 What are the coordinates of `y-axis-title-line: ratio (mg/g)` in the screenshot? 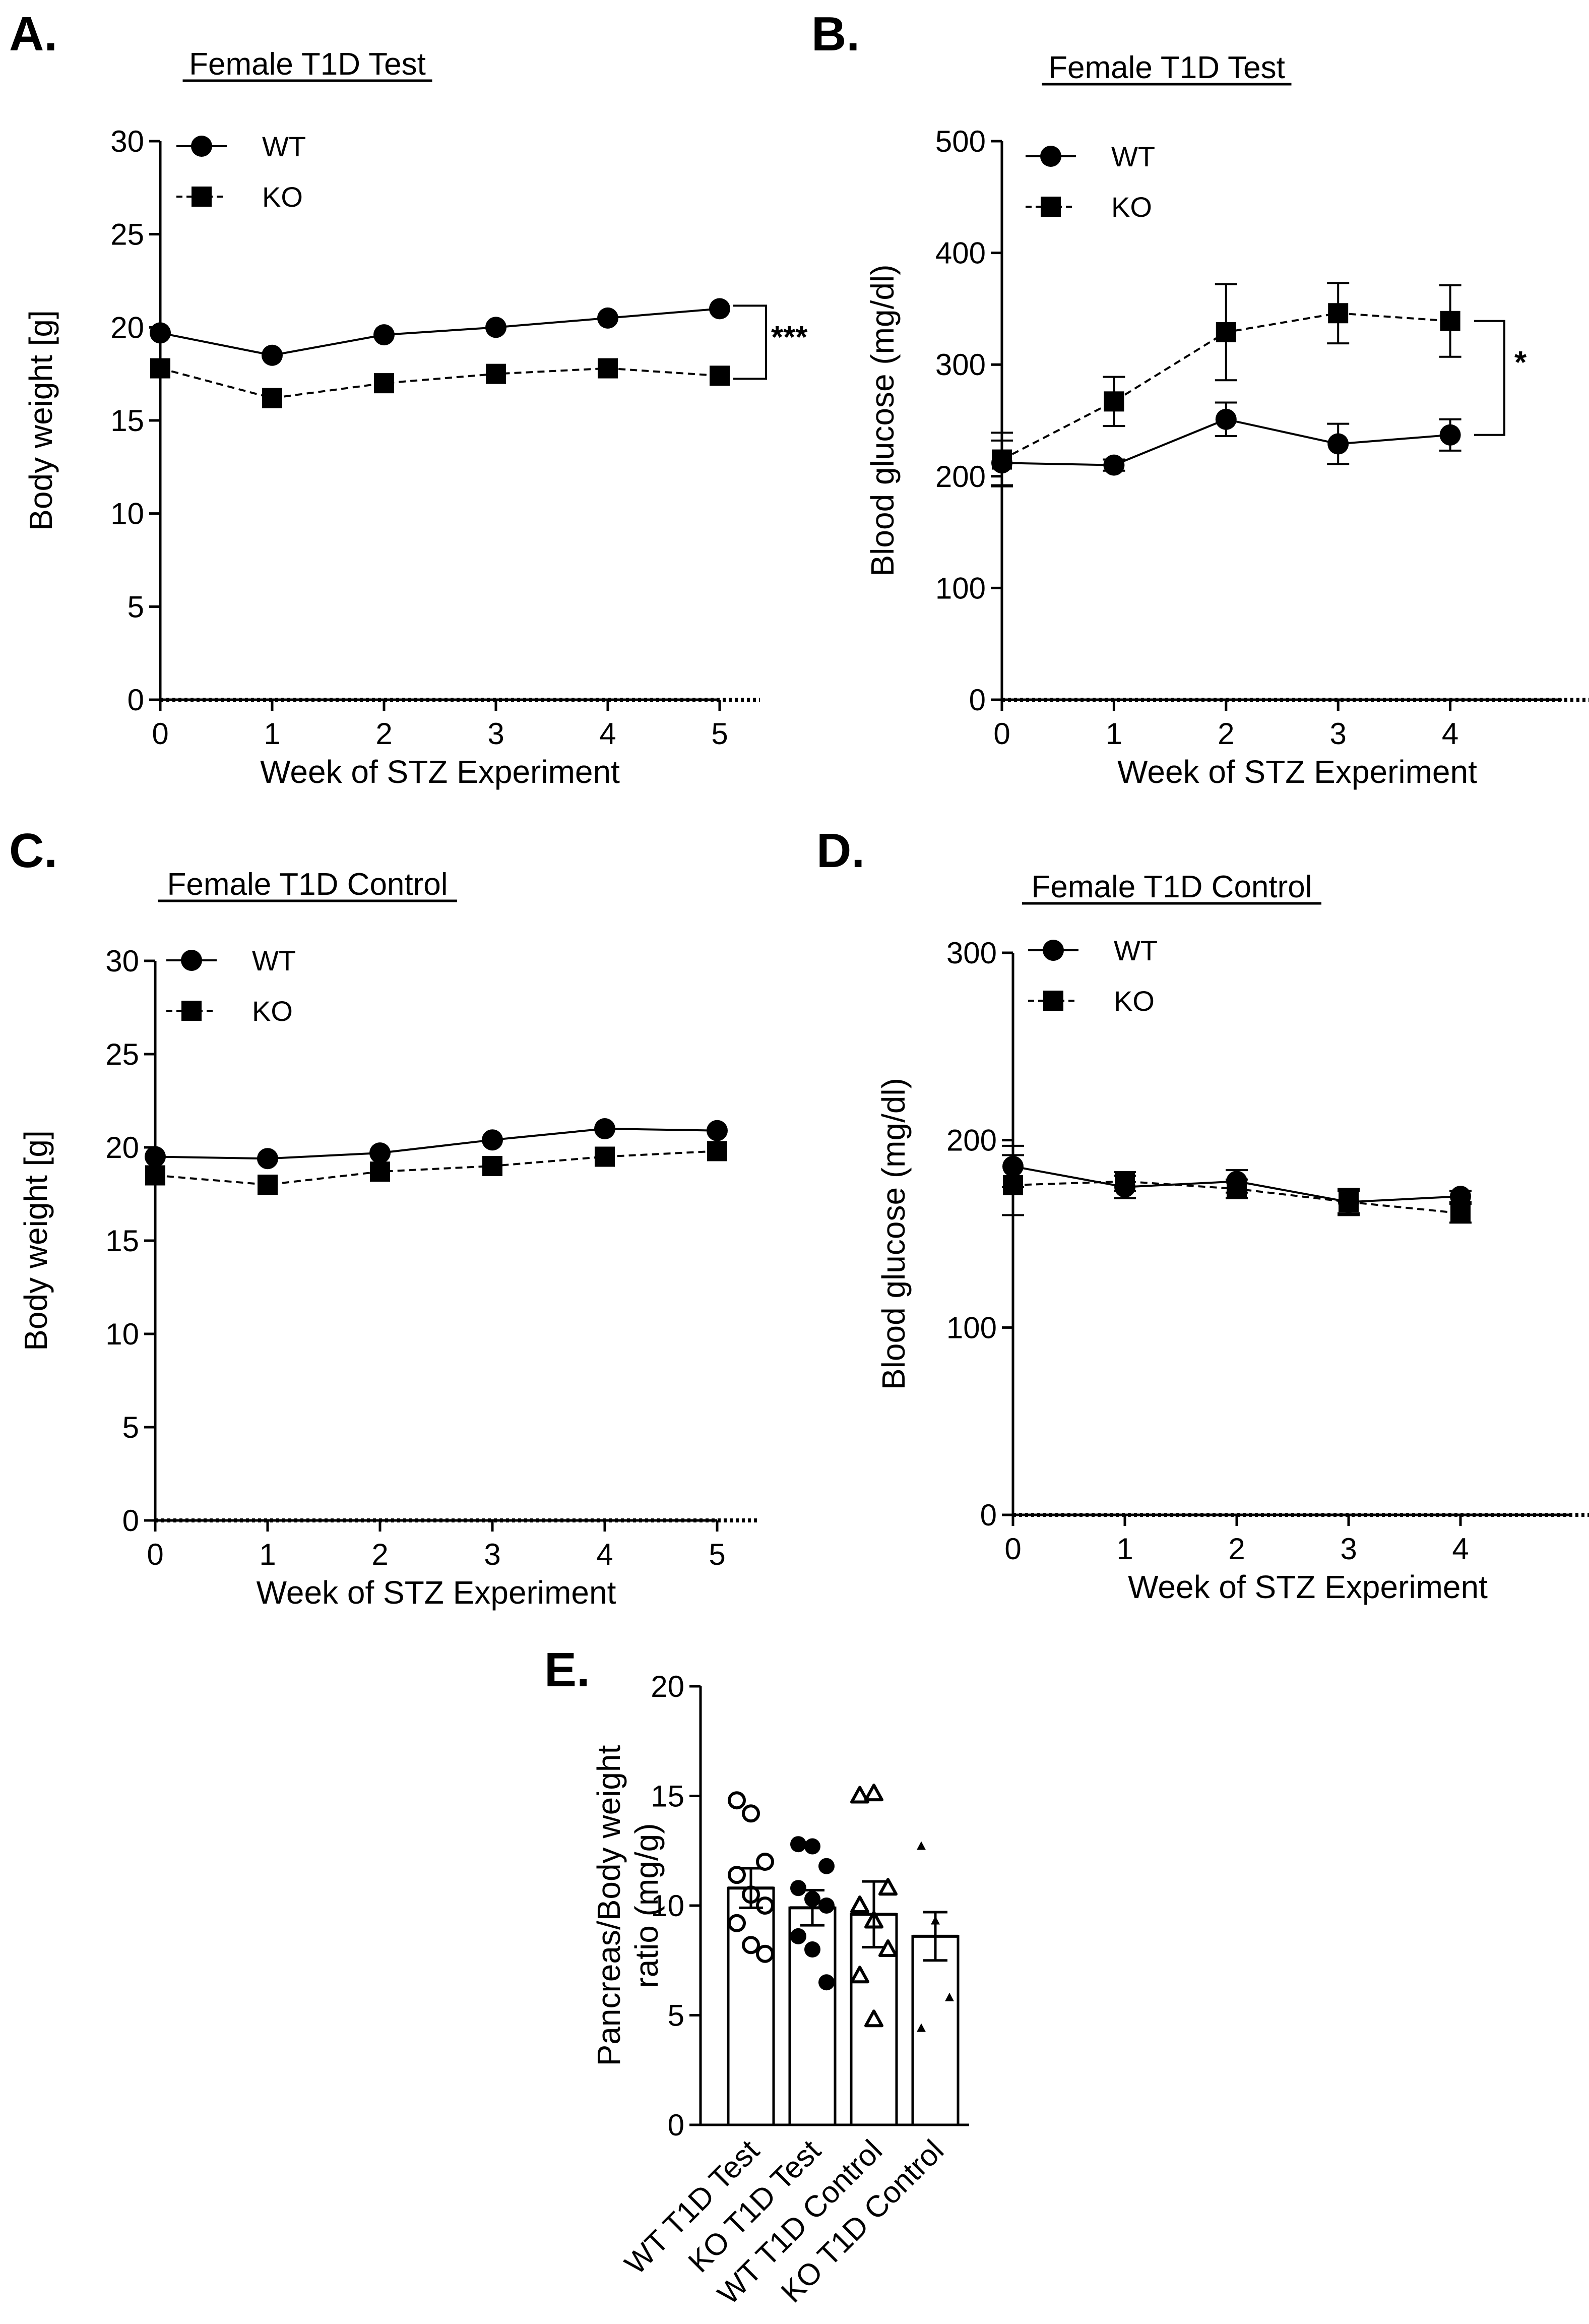 It's located at (646, 1905).